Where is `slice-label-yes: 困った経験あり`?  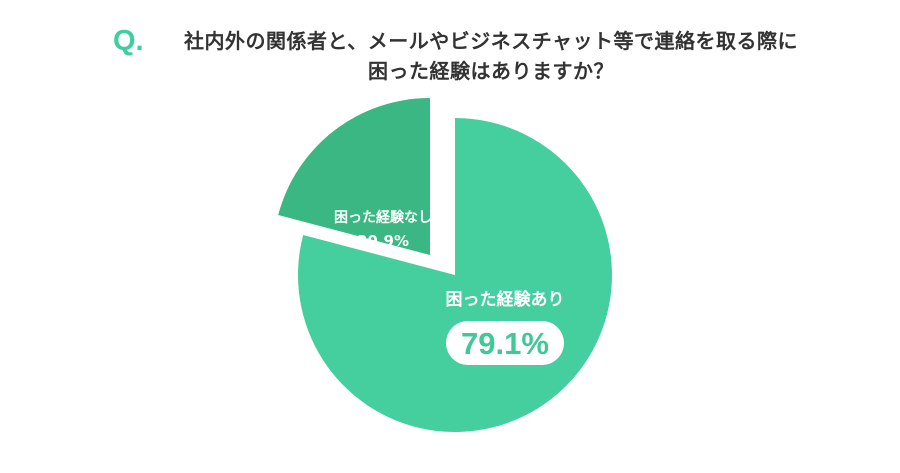
slice-label-yes: 困った経験あり is located at coordinates (505, 299).